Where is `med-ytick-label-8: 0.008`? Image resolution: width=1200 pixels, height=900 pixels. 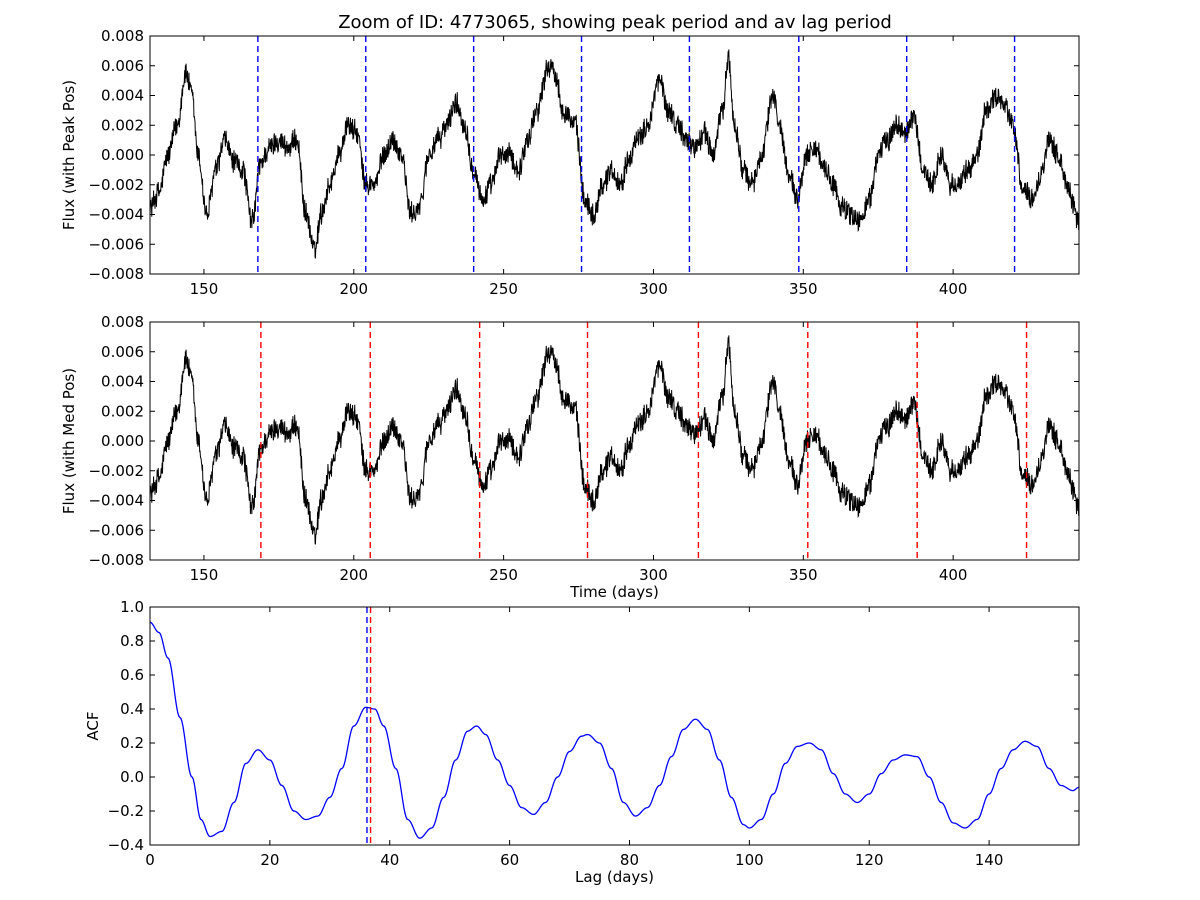 med-ytick-label-8: 0.008 is located at coordinates (122, 322).